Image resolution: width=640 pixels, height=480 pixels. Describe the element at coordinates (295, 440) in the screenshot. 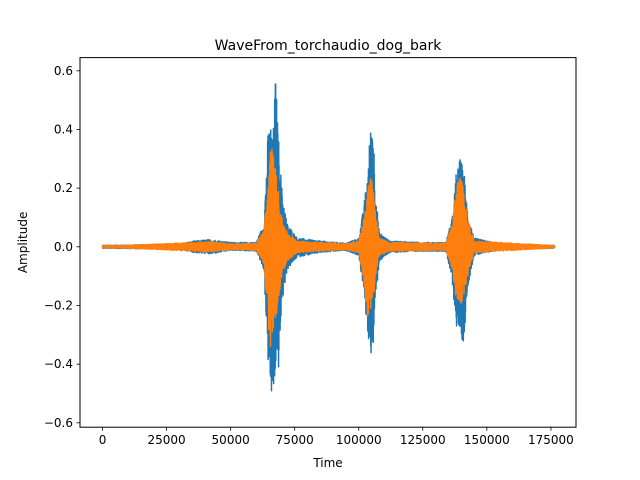

I see `x-tick-label: 75000` at that location.